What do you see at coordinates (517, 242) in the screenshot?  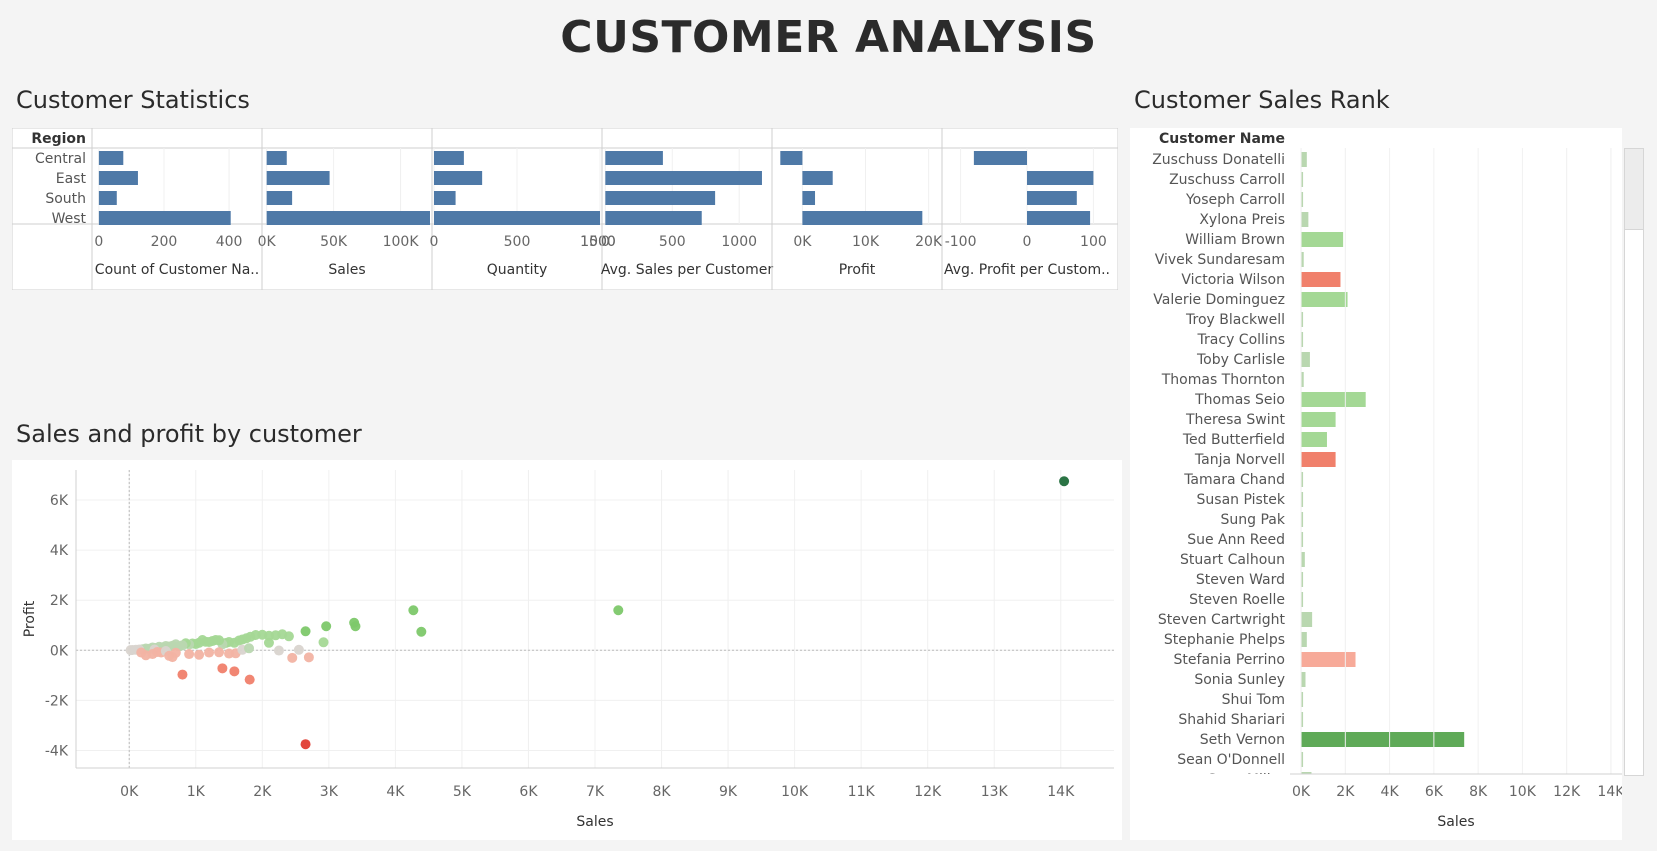 I see `axis-tick-label: 500` at bounding box center [517, 242].